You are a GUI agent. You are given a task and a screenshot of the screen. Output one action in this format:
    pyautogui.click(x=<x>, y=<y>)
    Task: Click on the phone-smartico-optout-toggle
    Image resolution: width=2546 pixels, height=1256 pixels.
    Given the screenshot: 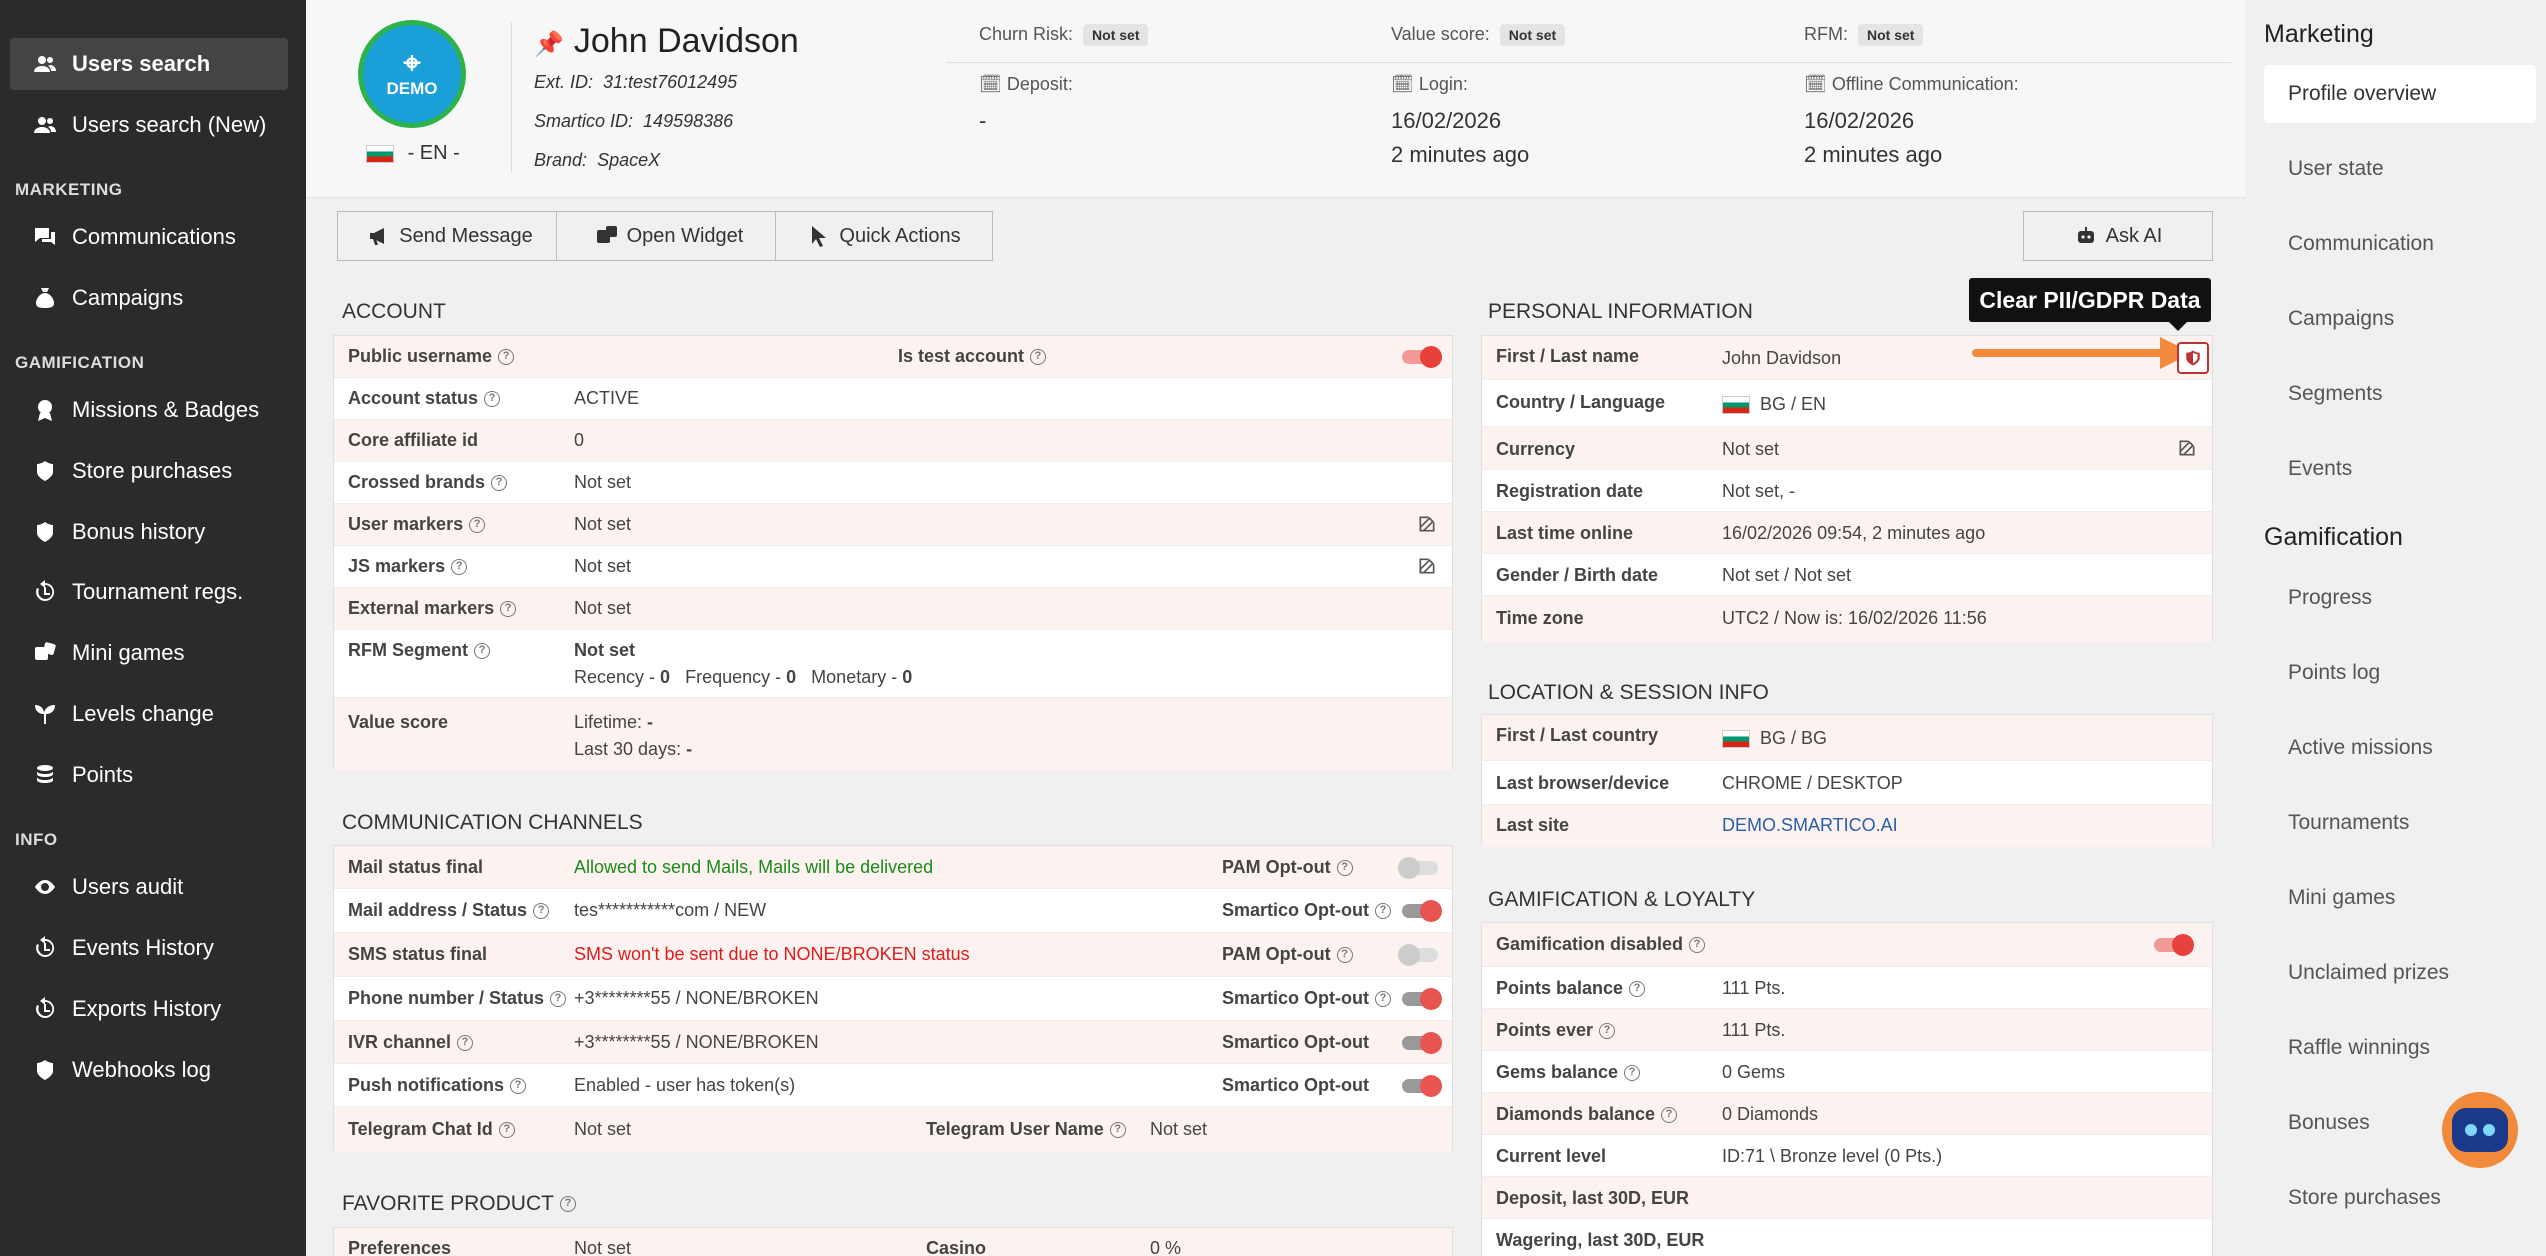 What is the action you would take?
    pyautogui.click(x=1420, y=999)
    